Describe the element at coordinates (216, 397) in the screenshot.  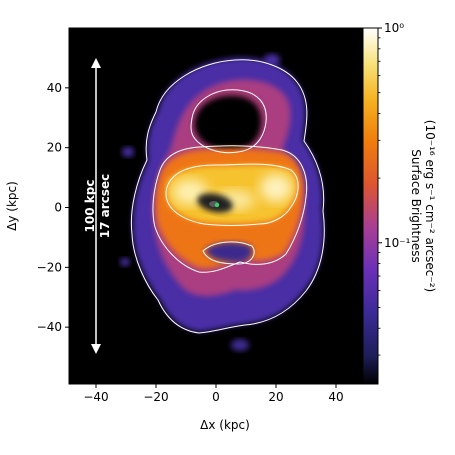
I see `x-tick-label: 0` at that location.